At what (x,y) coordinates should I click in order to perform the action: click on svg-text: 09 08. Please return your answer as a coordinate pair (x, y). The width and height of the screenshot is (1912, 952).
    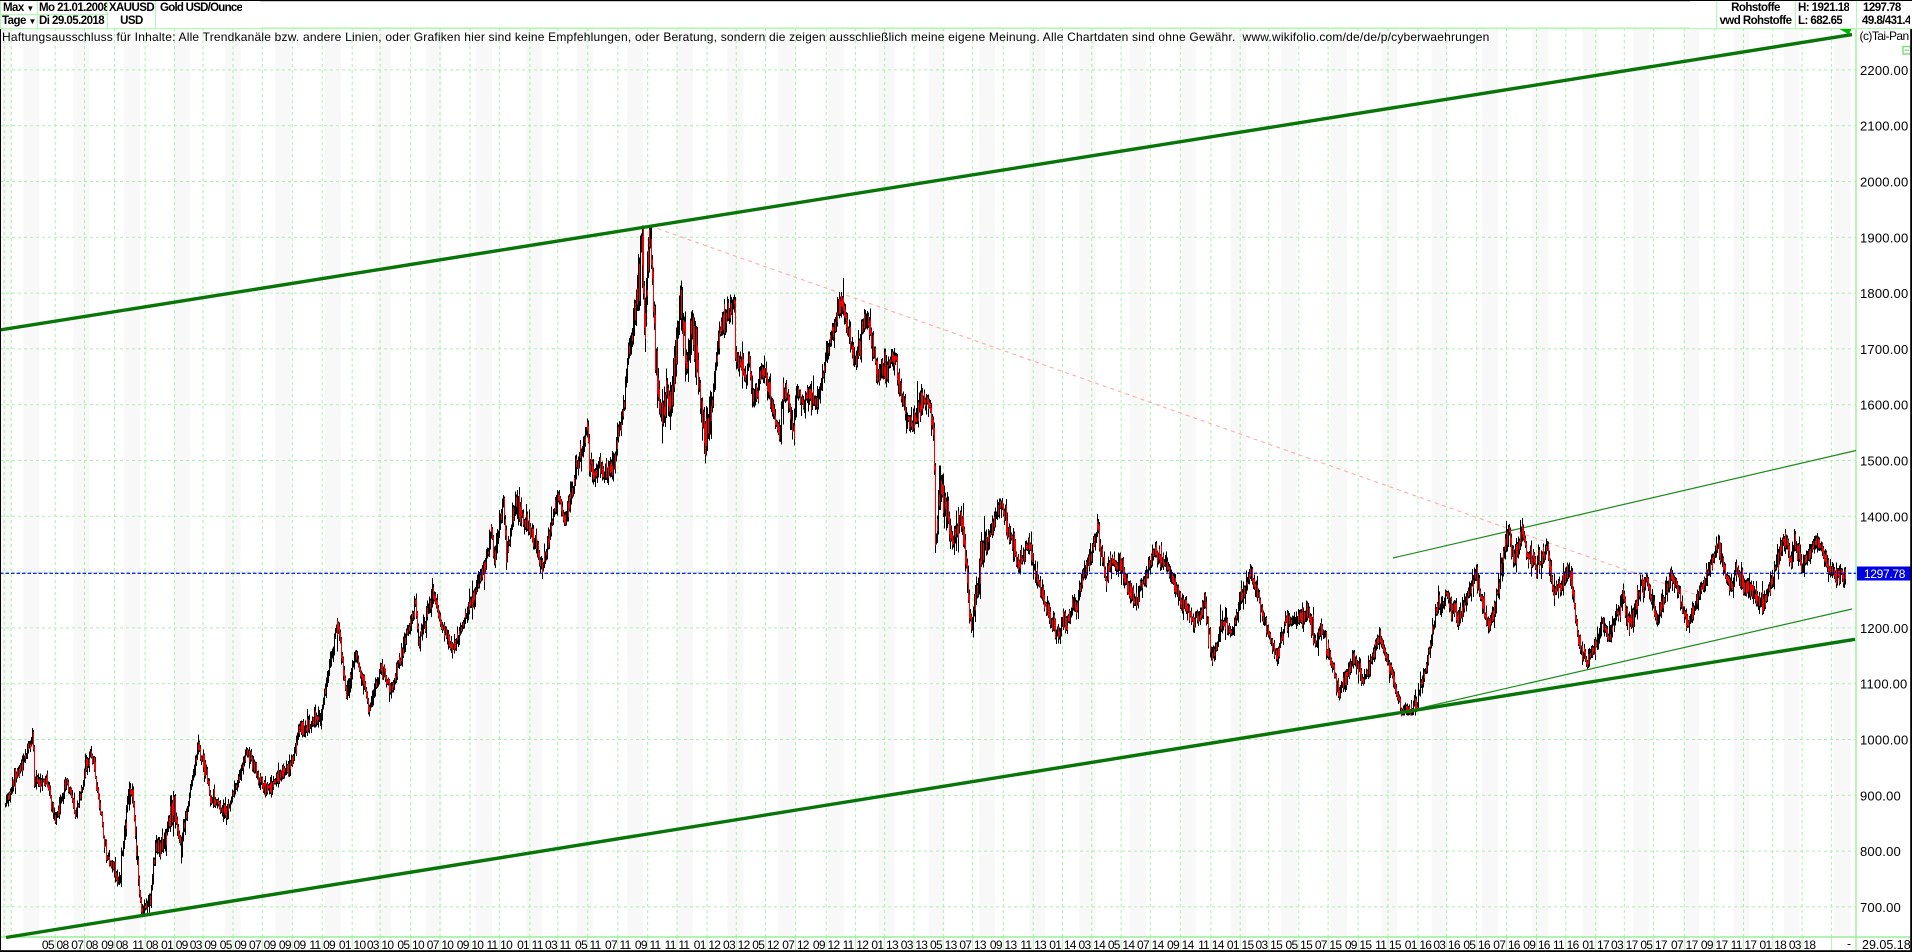
    Looking at the image, I should click on (115, 945).